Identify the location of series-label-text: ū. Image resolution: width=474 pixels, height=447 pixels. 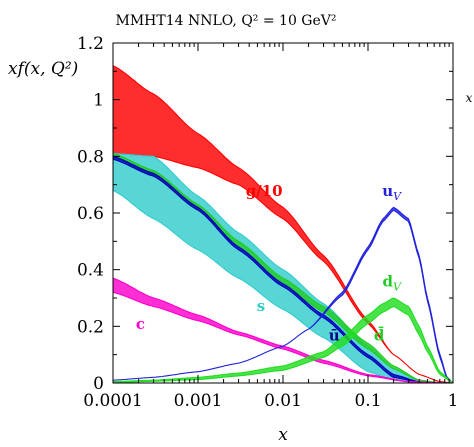
(334, 336).